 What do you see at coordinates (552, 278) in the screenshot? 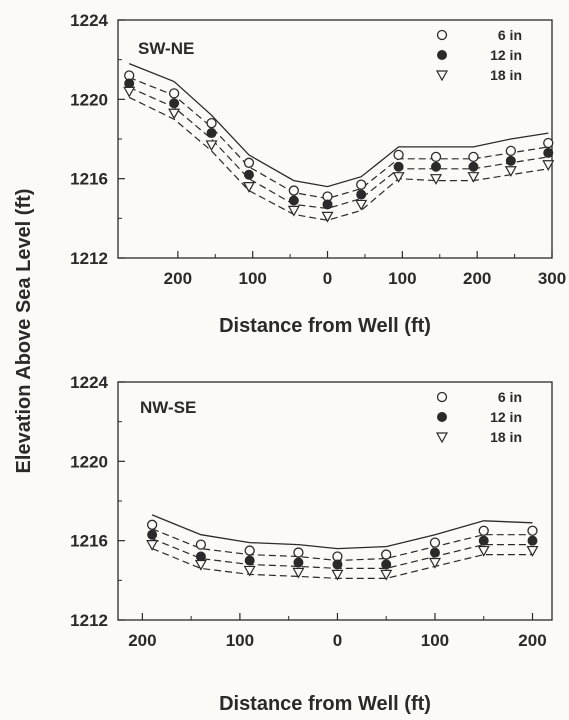
I see `x-tick-label: 300` at bounding box center [552, 278].